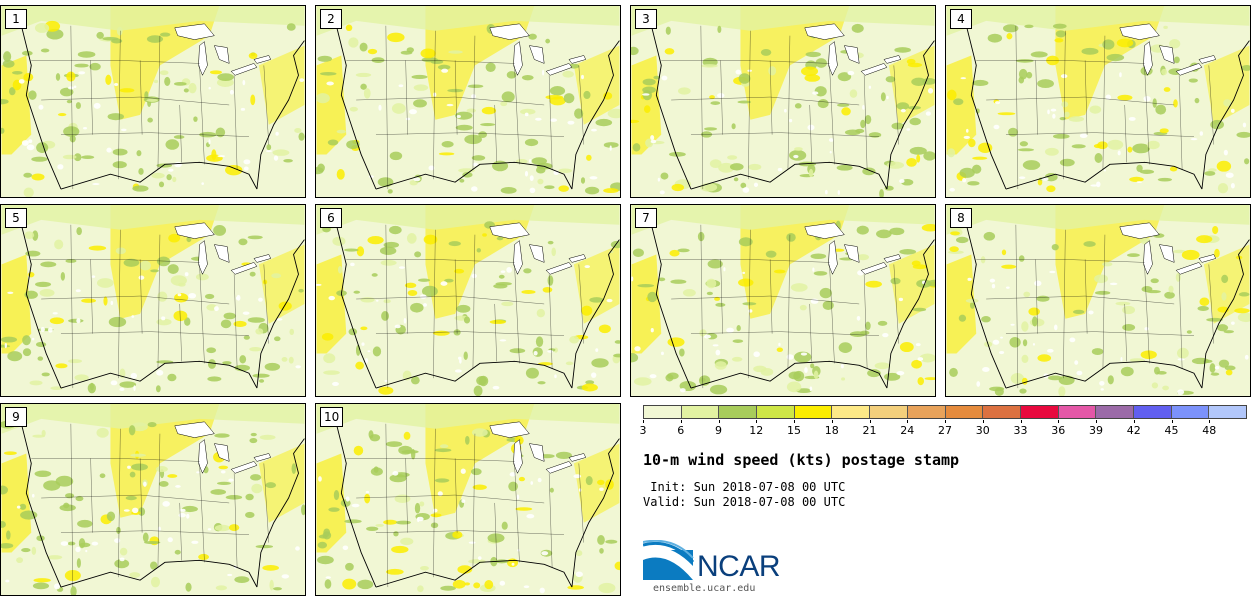 This screenshot has width=1260, height=597. What do you see at coordinates (16, 417) in the screenshot?
I see `member-number-label: 9` at bounding box center [16, 417].